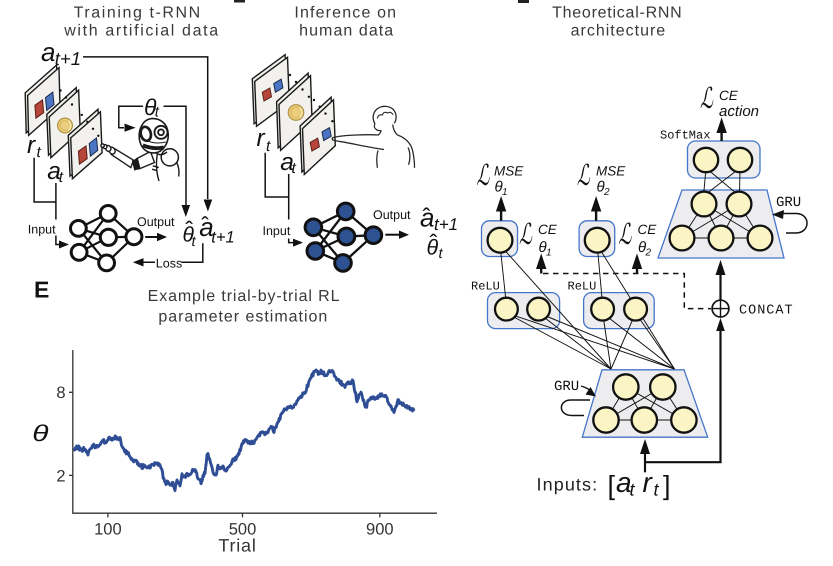 The height and width of the screenshot is (566, 833). I want to click on svg-text: 8, so click(60, 393).